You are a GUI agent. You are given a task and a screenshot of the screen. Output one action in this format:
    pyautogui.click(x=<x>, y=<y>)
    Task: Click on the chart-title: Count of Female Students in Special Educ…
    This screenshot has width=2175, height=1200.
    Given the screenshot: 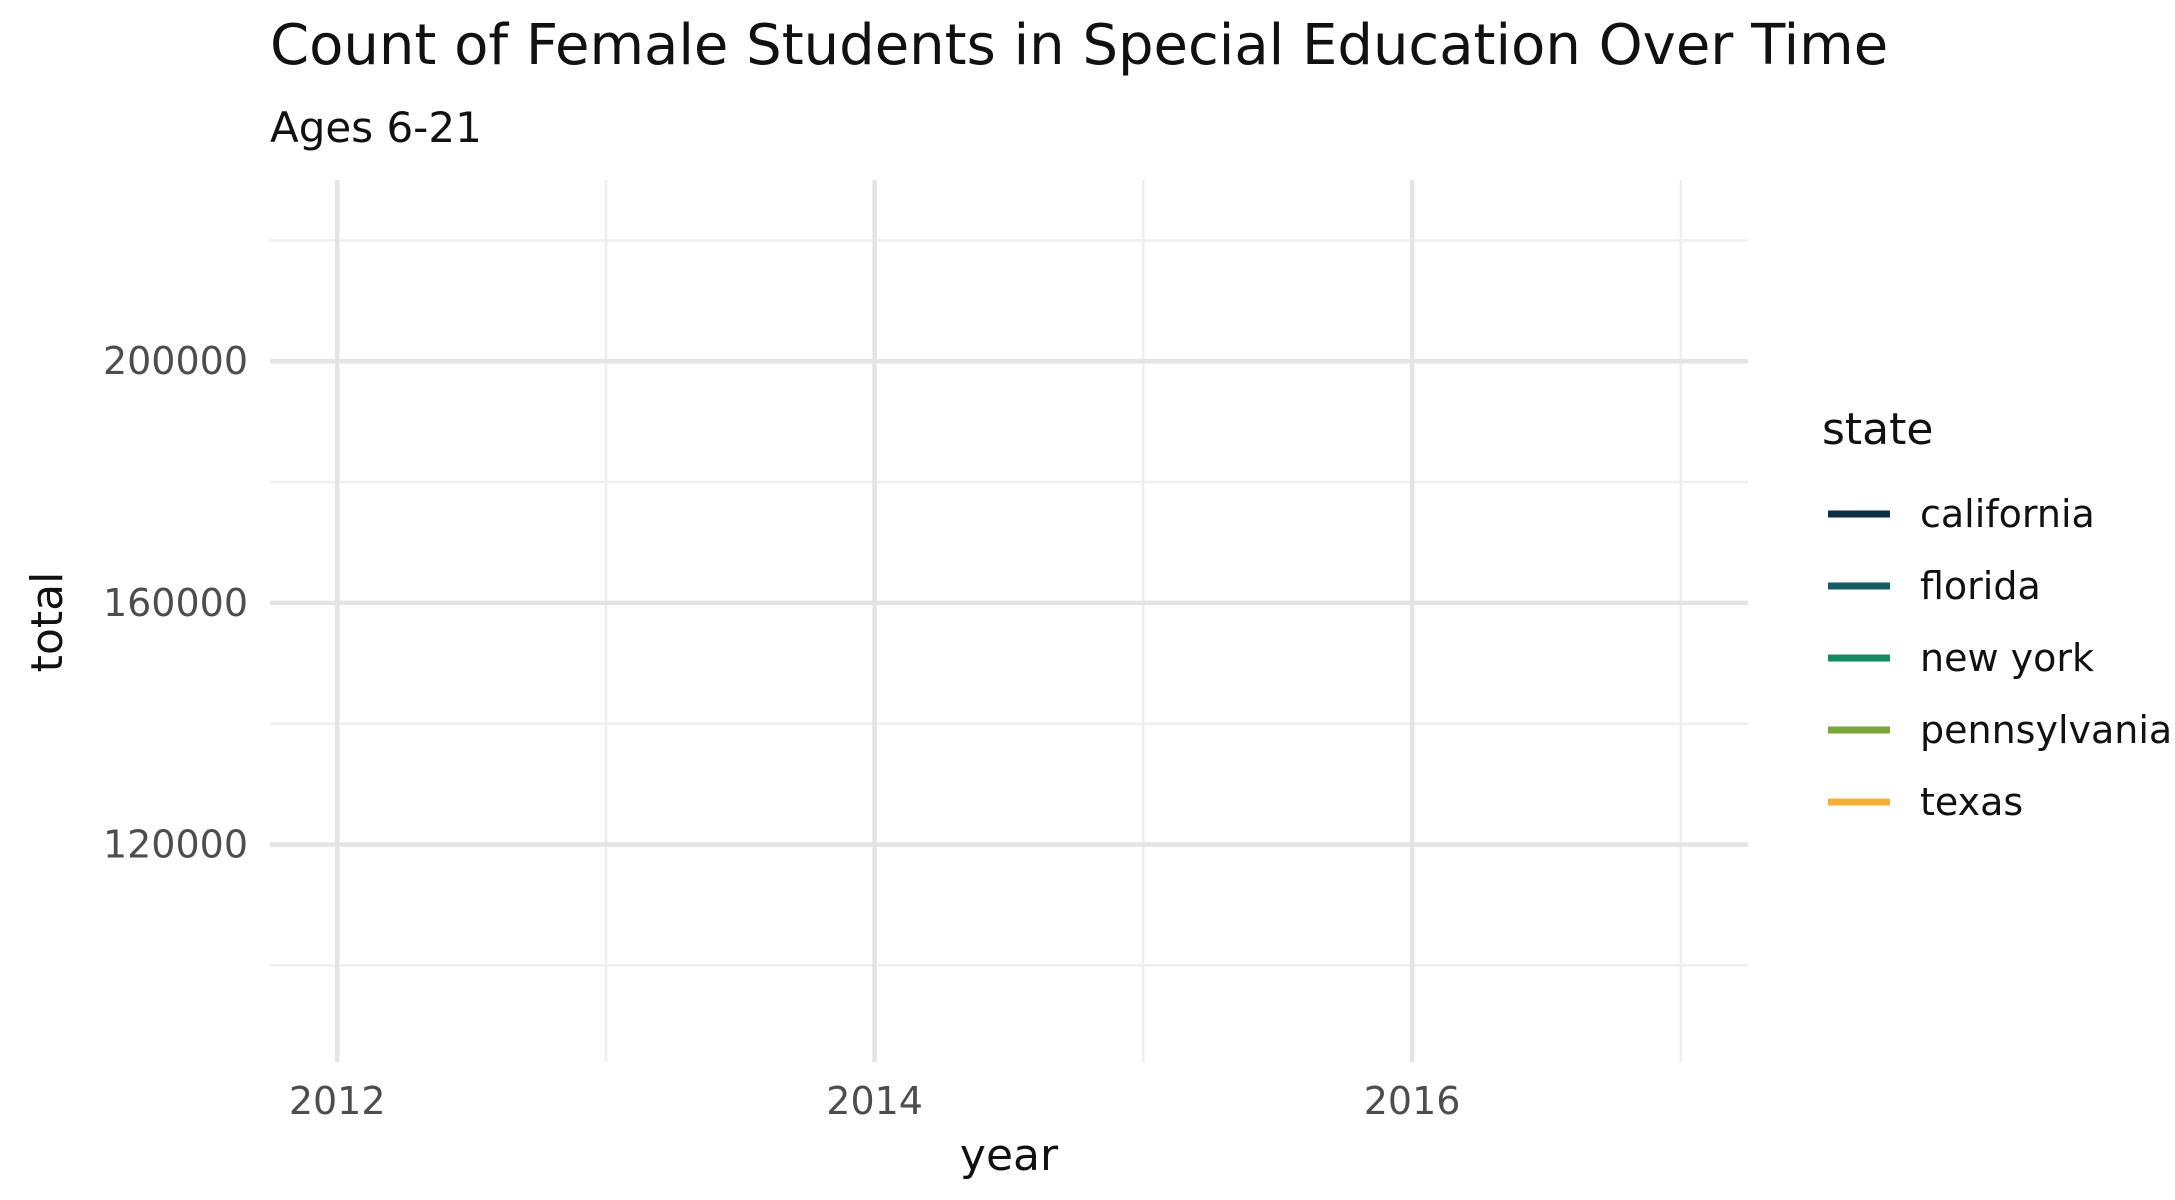 What is the action you would take?
    pyautogui.click(x=1079, y=45)
    